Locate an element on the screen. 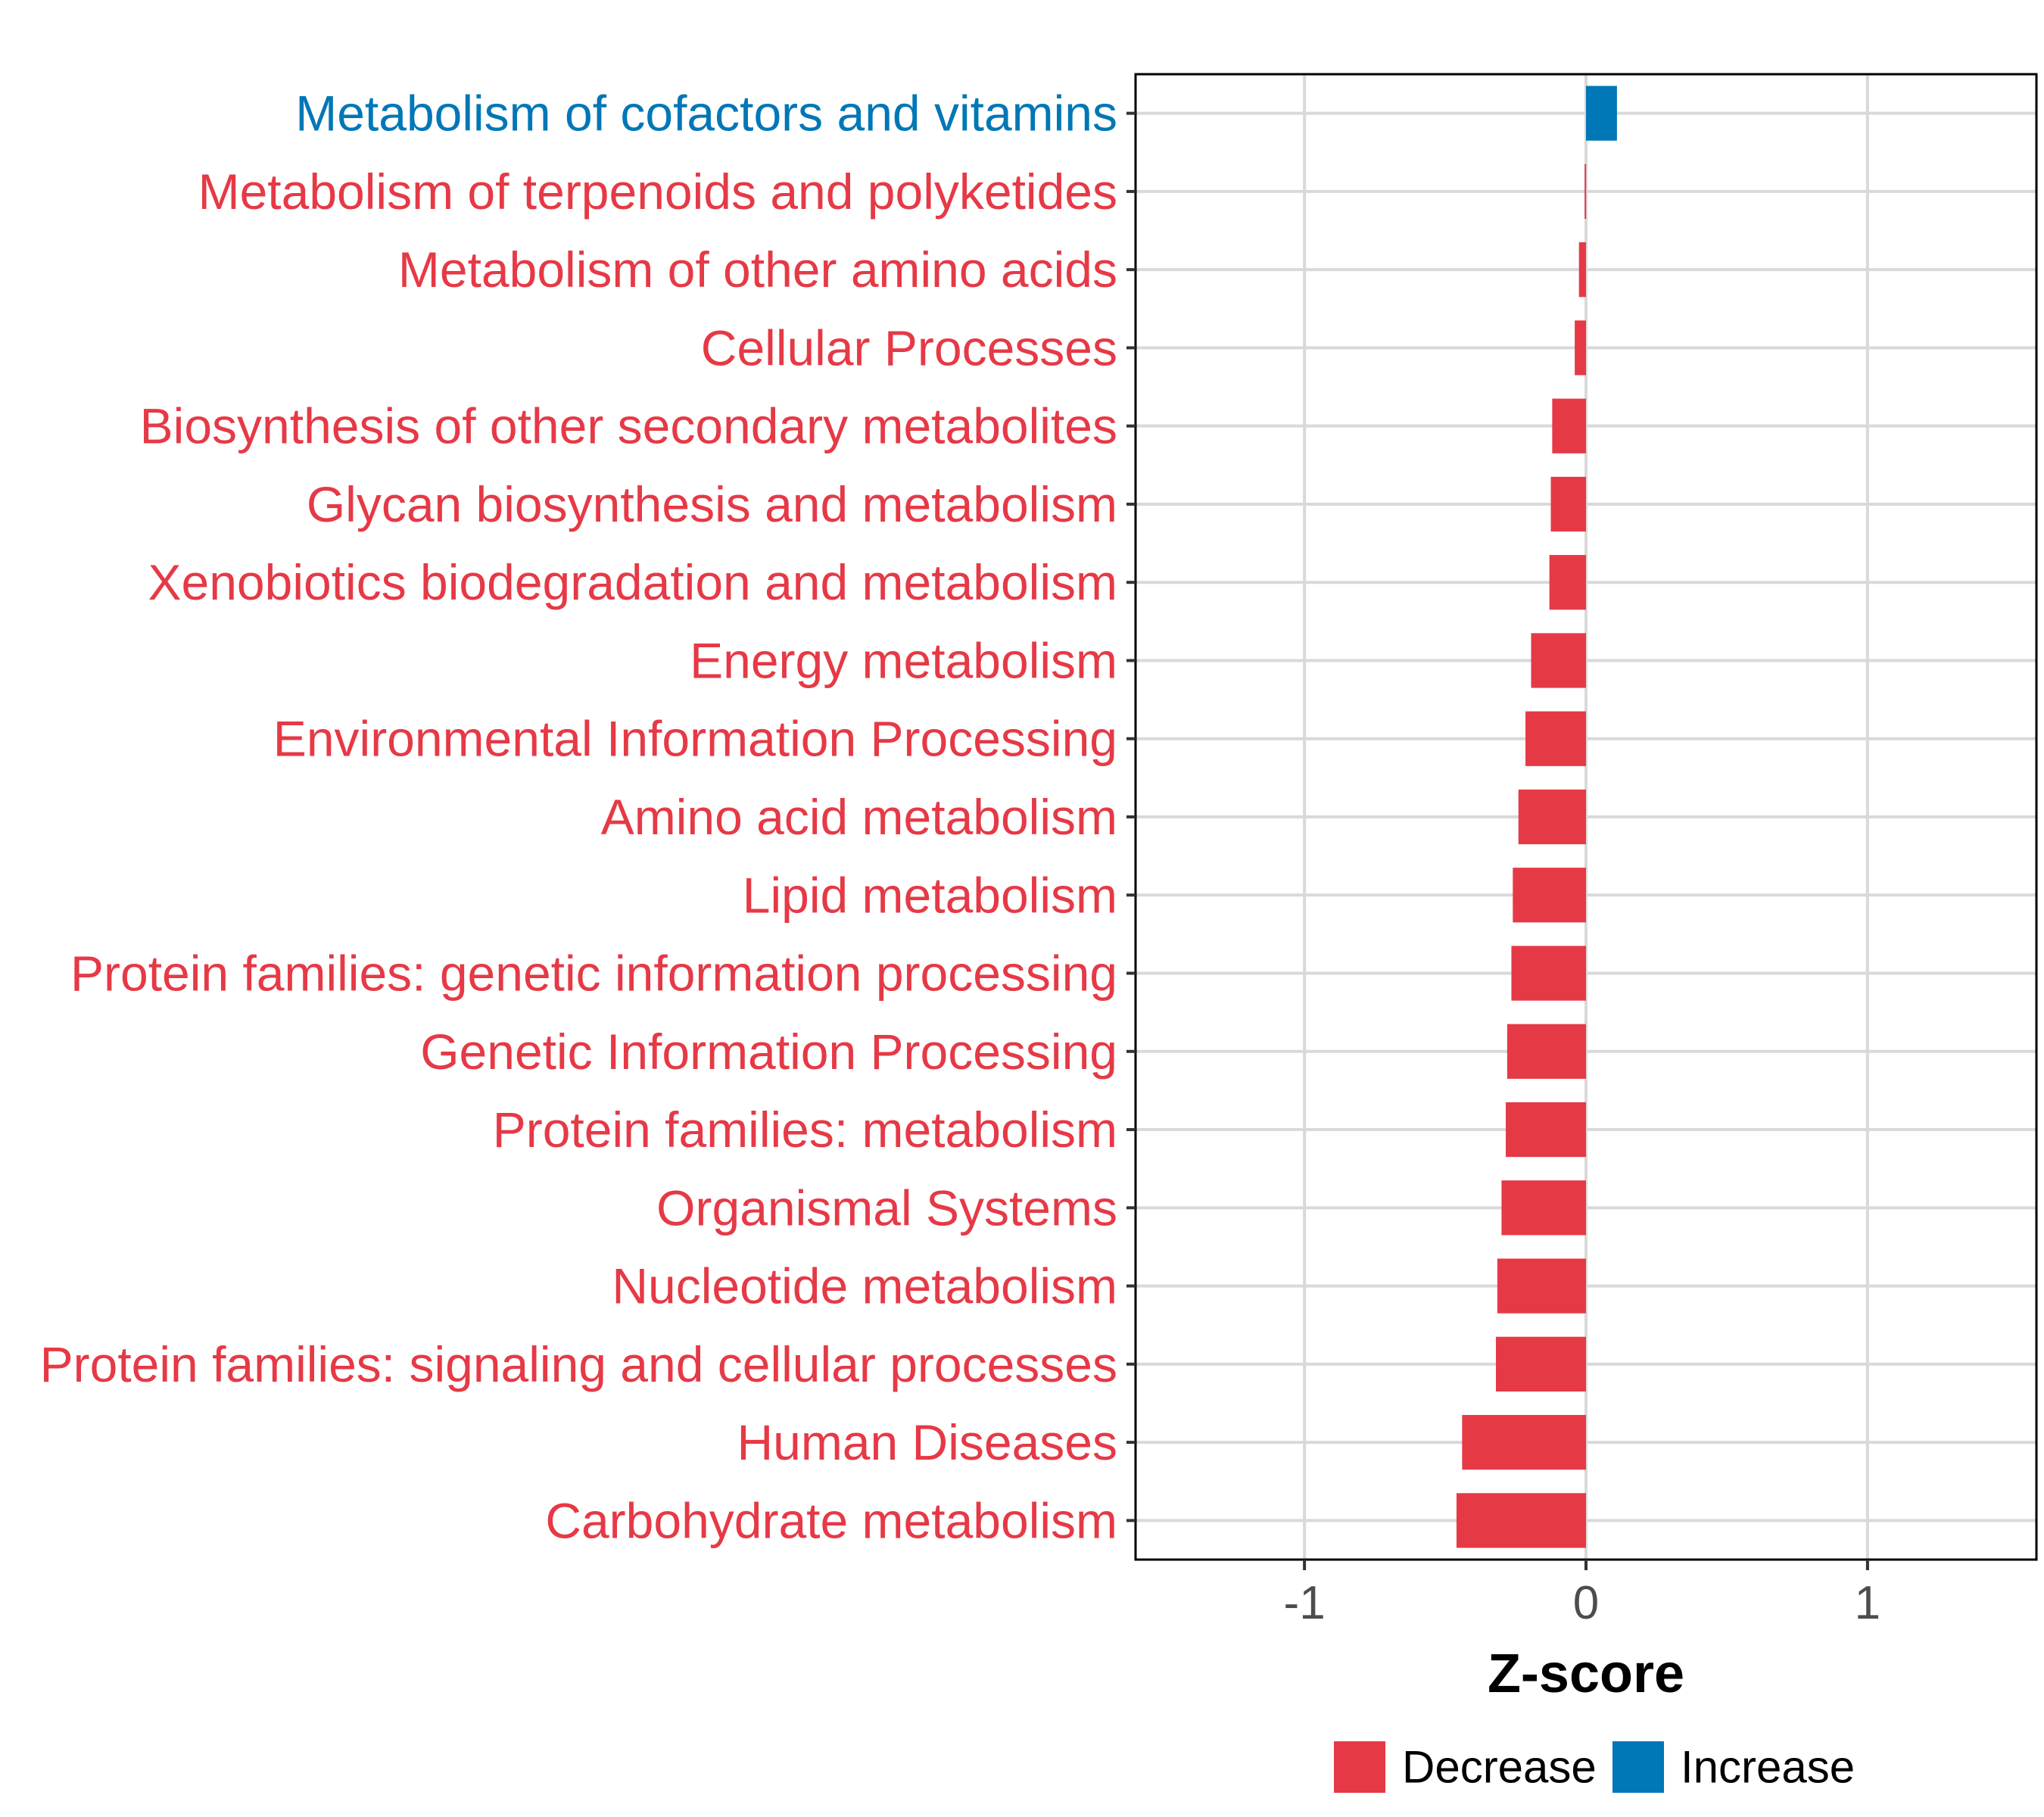 Image resolution: width=2044 pixels, height=1817 pixels. y-tick-label: Protein families: metabolism is located at coordinates (805, 1130).